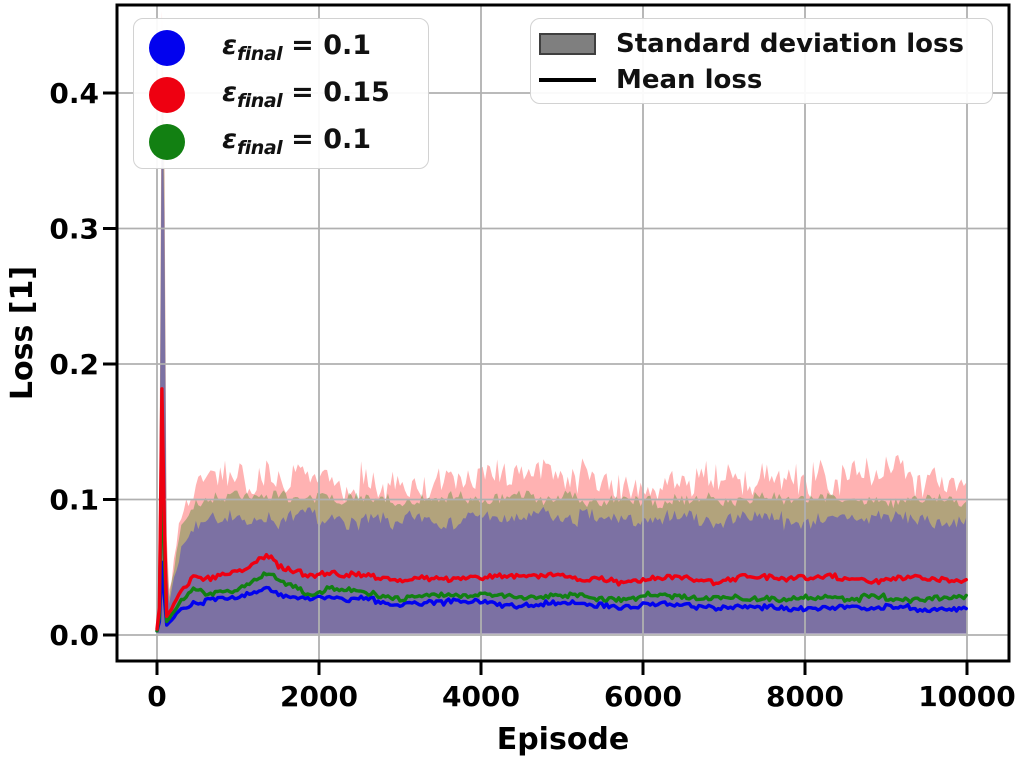 The width and height of the screenshot is (1025, 763). I want to click on x-tick-label: 4000, so click(481, 696).